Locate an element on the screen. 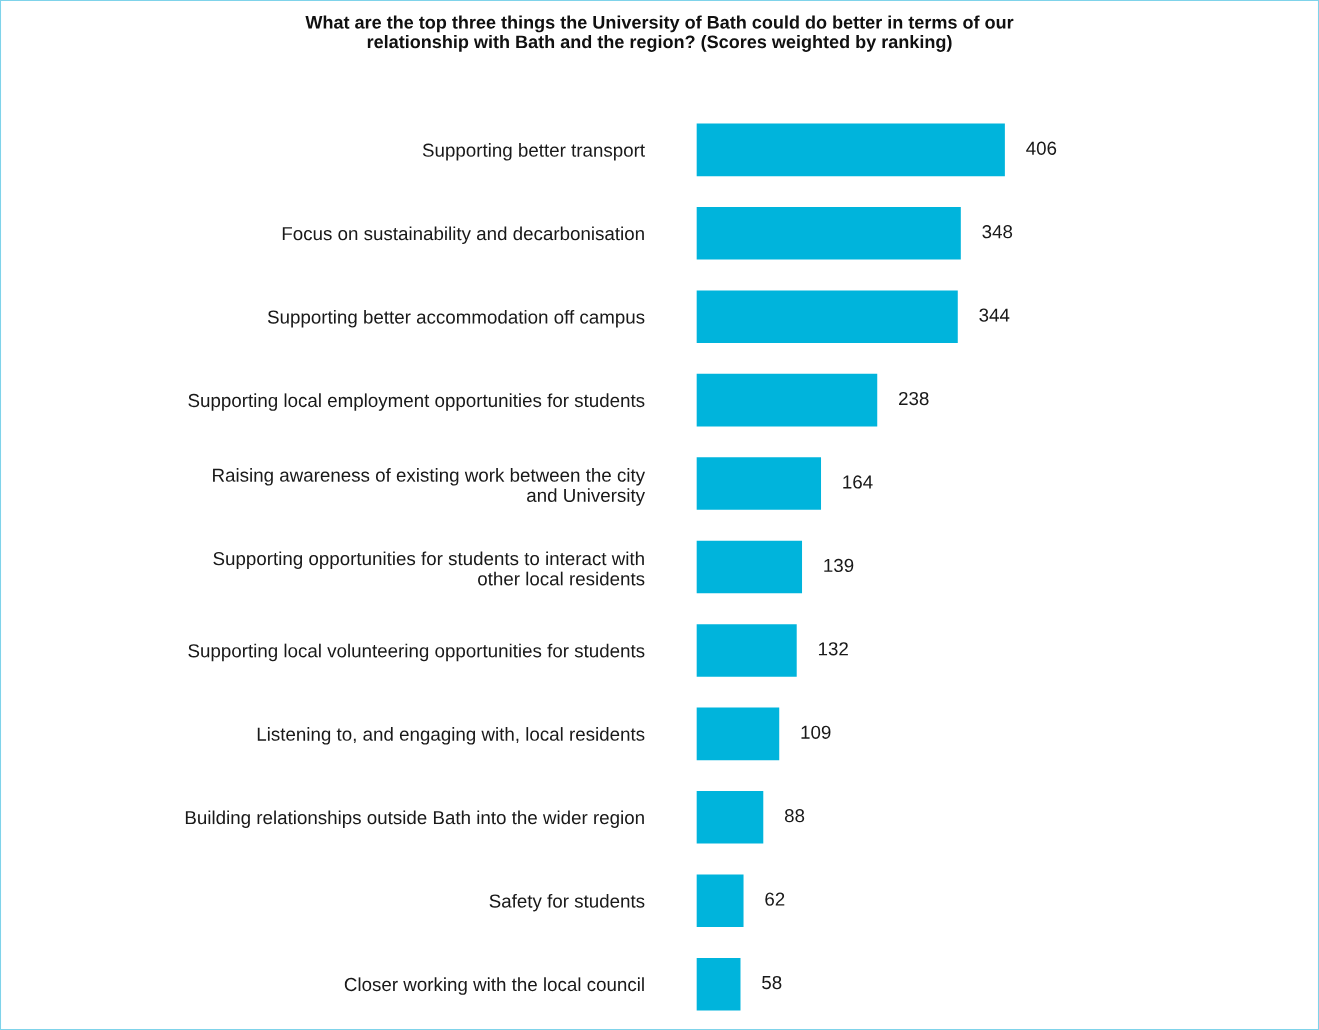 The height and width of the screenshot is (1030, 1319). y-tick-label: Building relationships outside Bath into the wider region is located at coordinates (414, 819).